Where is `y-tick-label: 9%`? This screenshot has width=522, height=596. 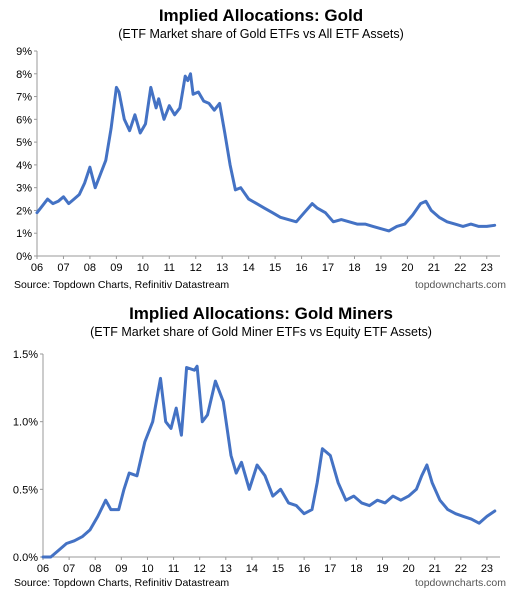 y-tick-label: 9% is located at coordinates (24, 52).